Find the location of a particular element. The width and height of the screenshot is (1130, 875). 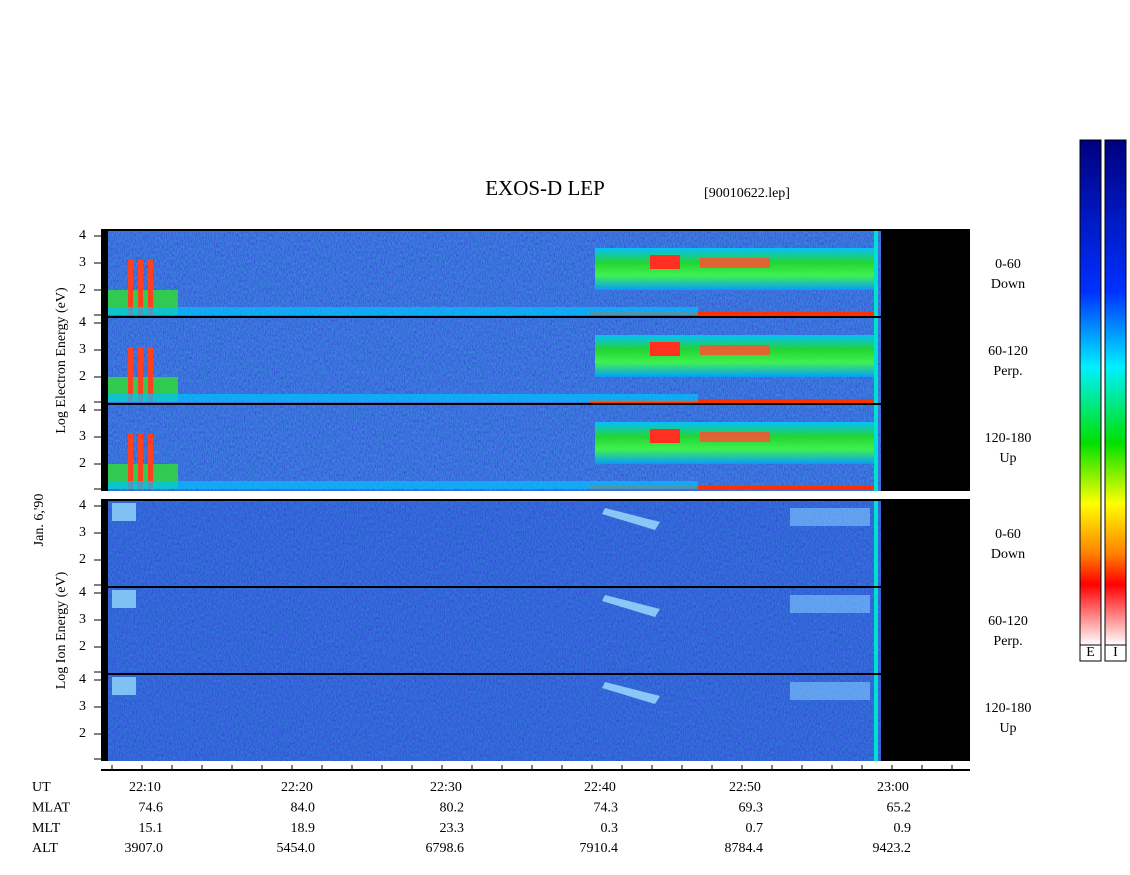

colorbar-label: I is located at coordinates (1115, 652).